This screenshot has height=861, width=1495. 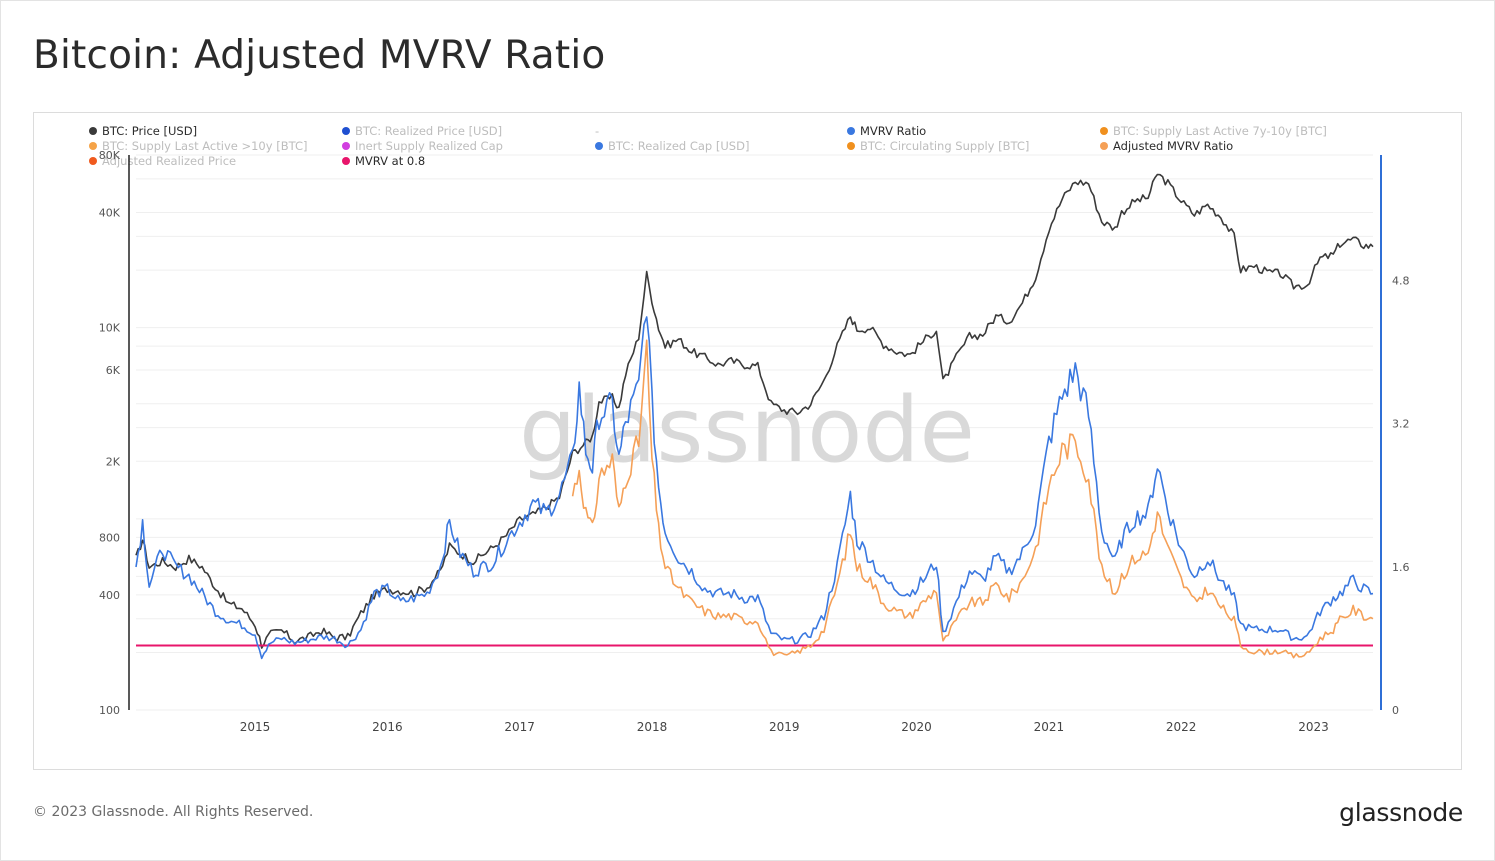 I want to click on legend-item: BTC: Supply Last Active >10y [BTC], so click(x=198, y=146).